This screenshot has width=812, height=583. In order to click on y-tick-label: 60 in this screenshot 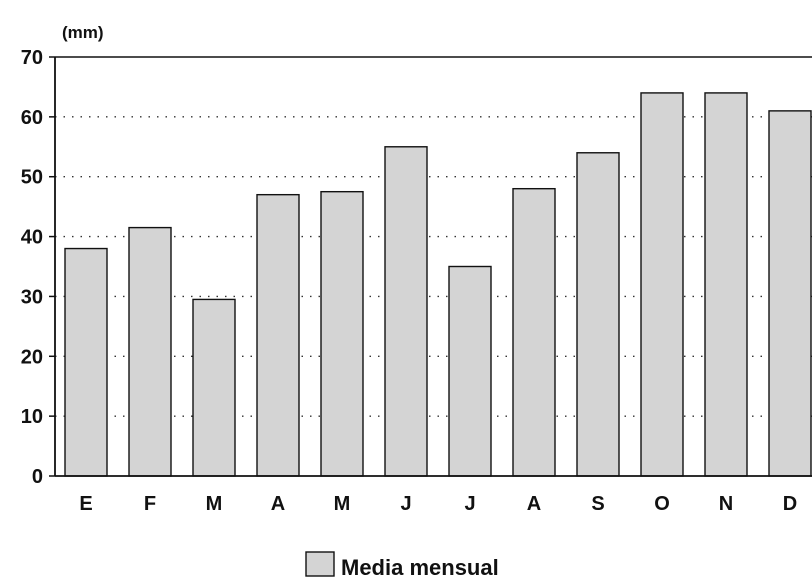, I will do `click(32, 118)`.